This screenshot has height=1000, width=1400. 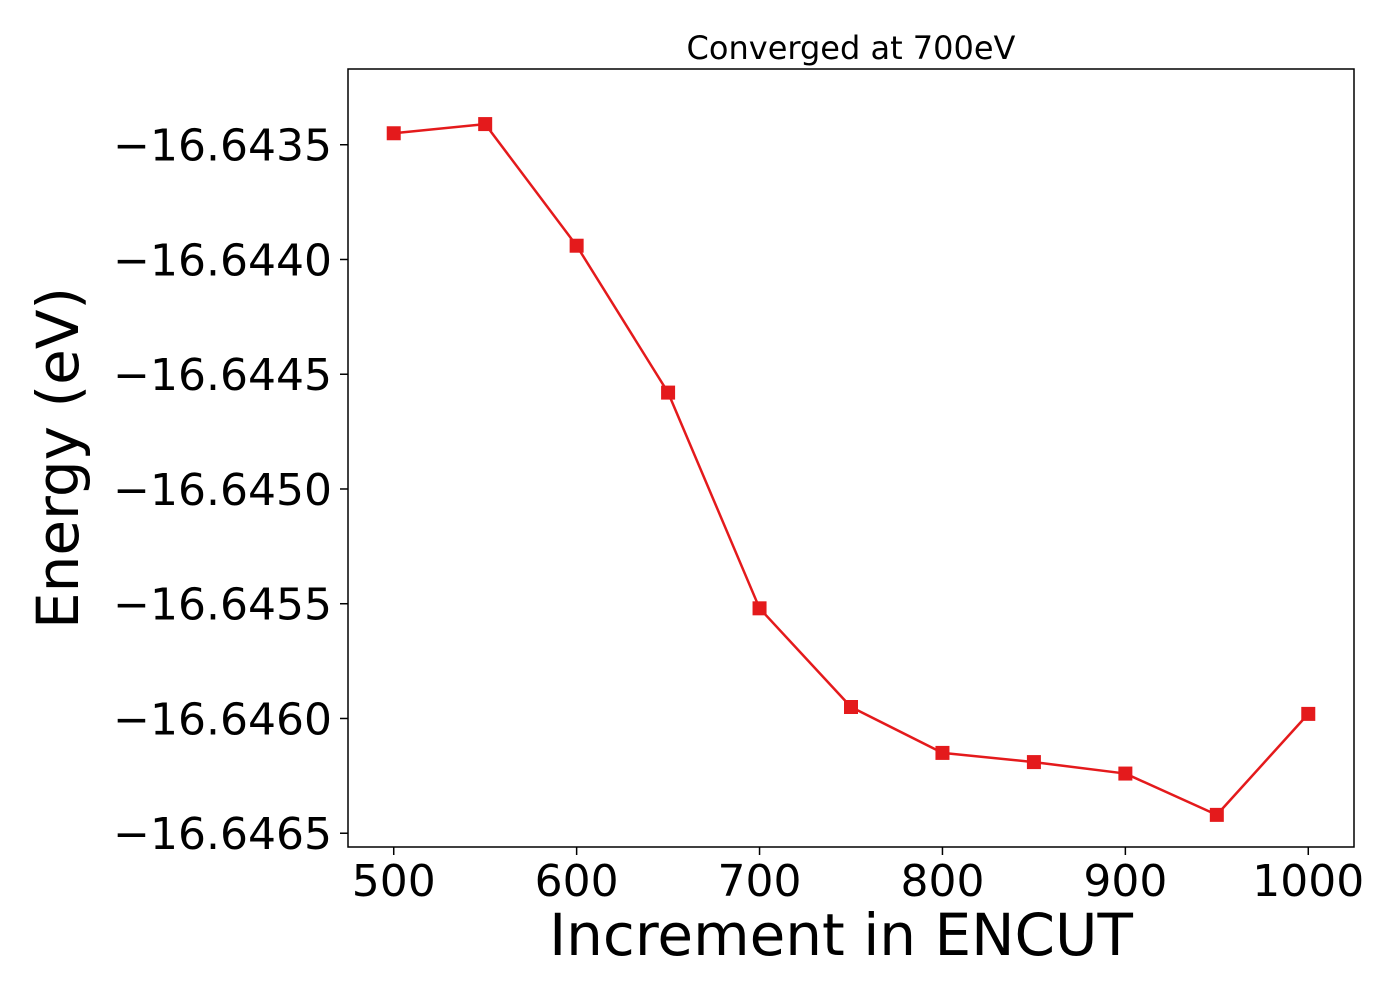 I want to click on x-tick-label: 700, so click(x=760, y=881).